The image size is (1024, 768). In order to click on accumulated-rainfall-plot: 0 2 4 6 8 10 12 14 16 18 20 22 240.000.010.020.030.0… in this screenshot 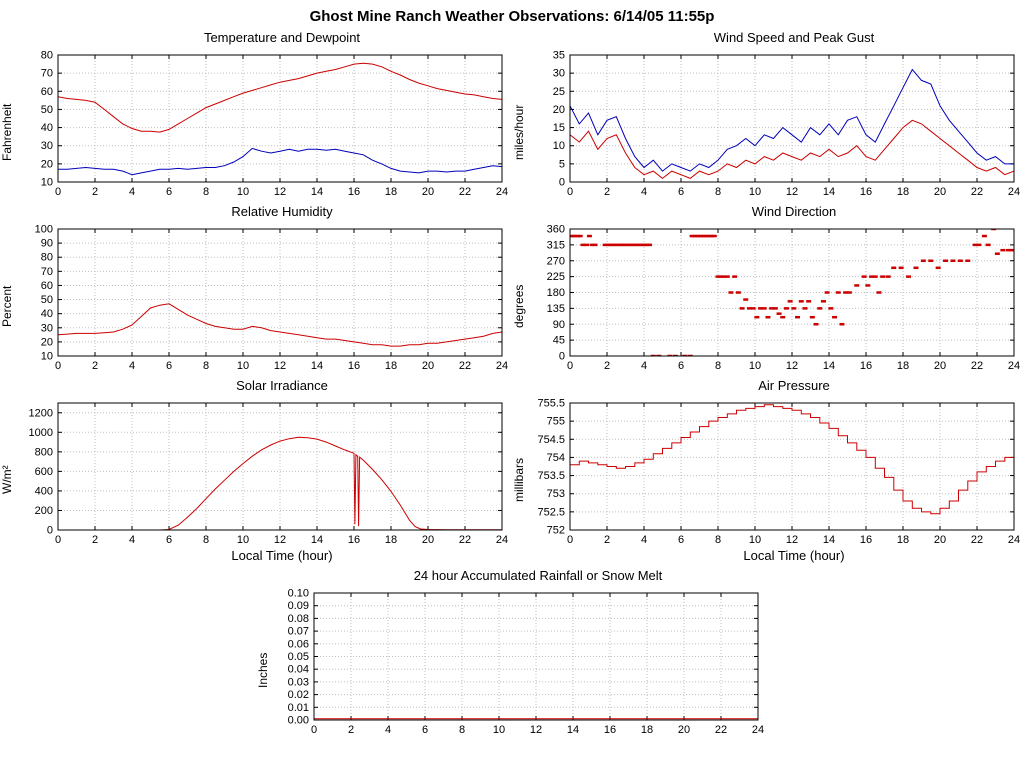, I will do `click(526, 662)`.